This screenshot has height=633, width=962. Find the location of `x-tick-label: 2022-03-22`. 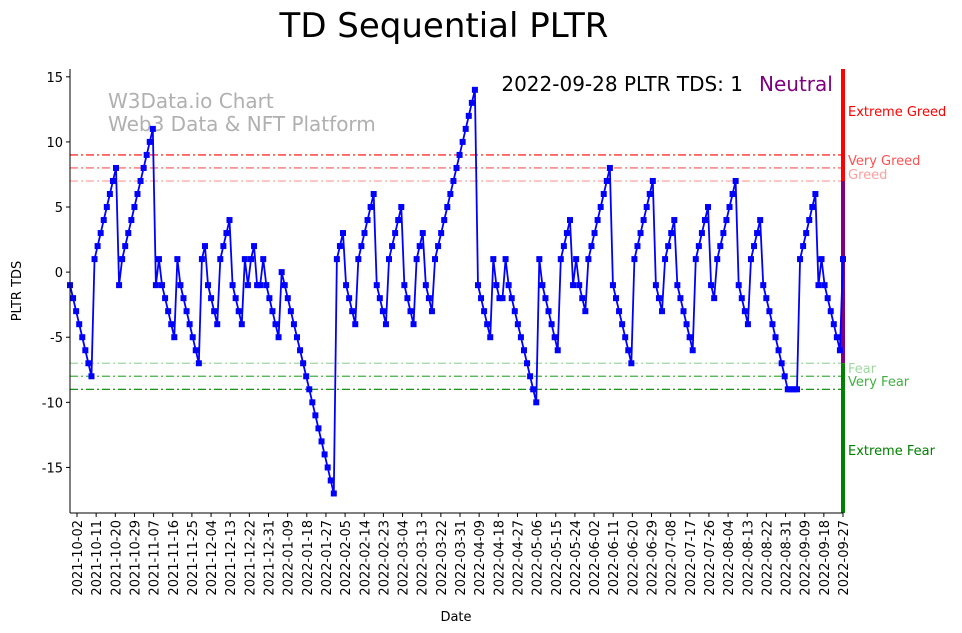

x-tick-label: 2022-03-22 is located at coordinates (442, 558).